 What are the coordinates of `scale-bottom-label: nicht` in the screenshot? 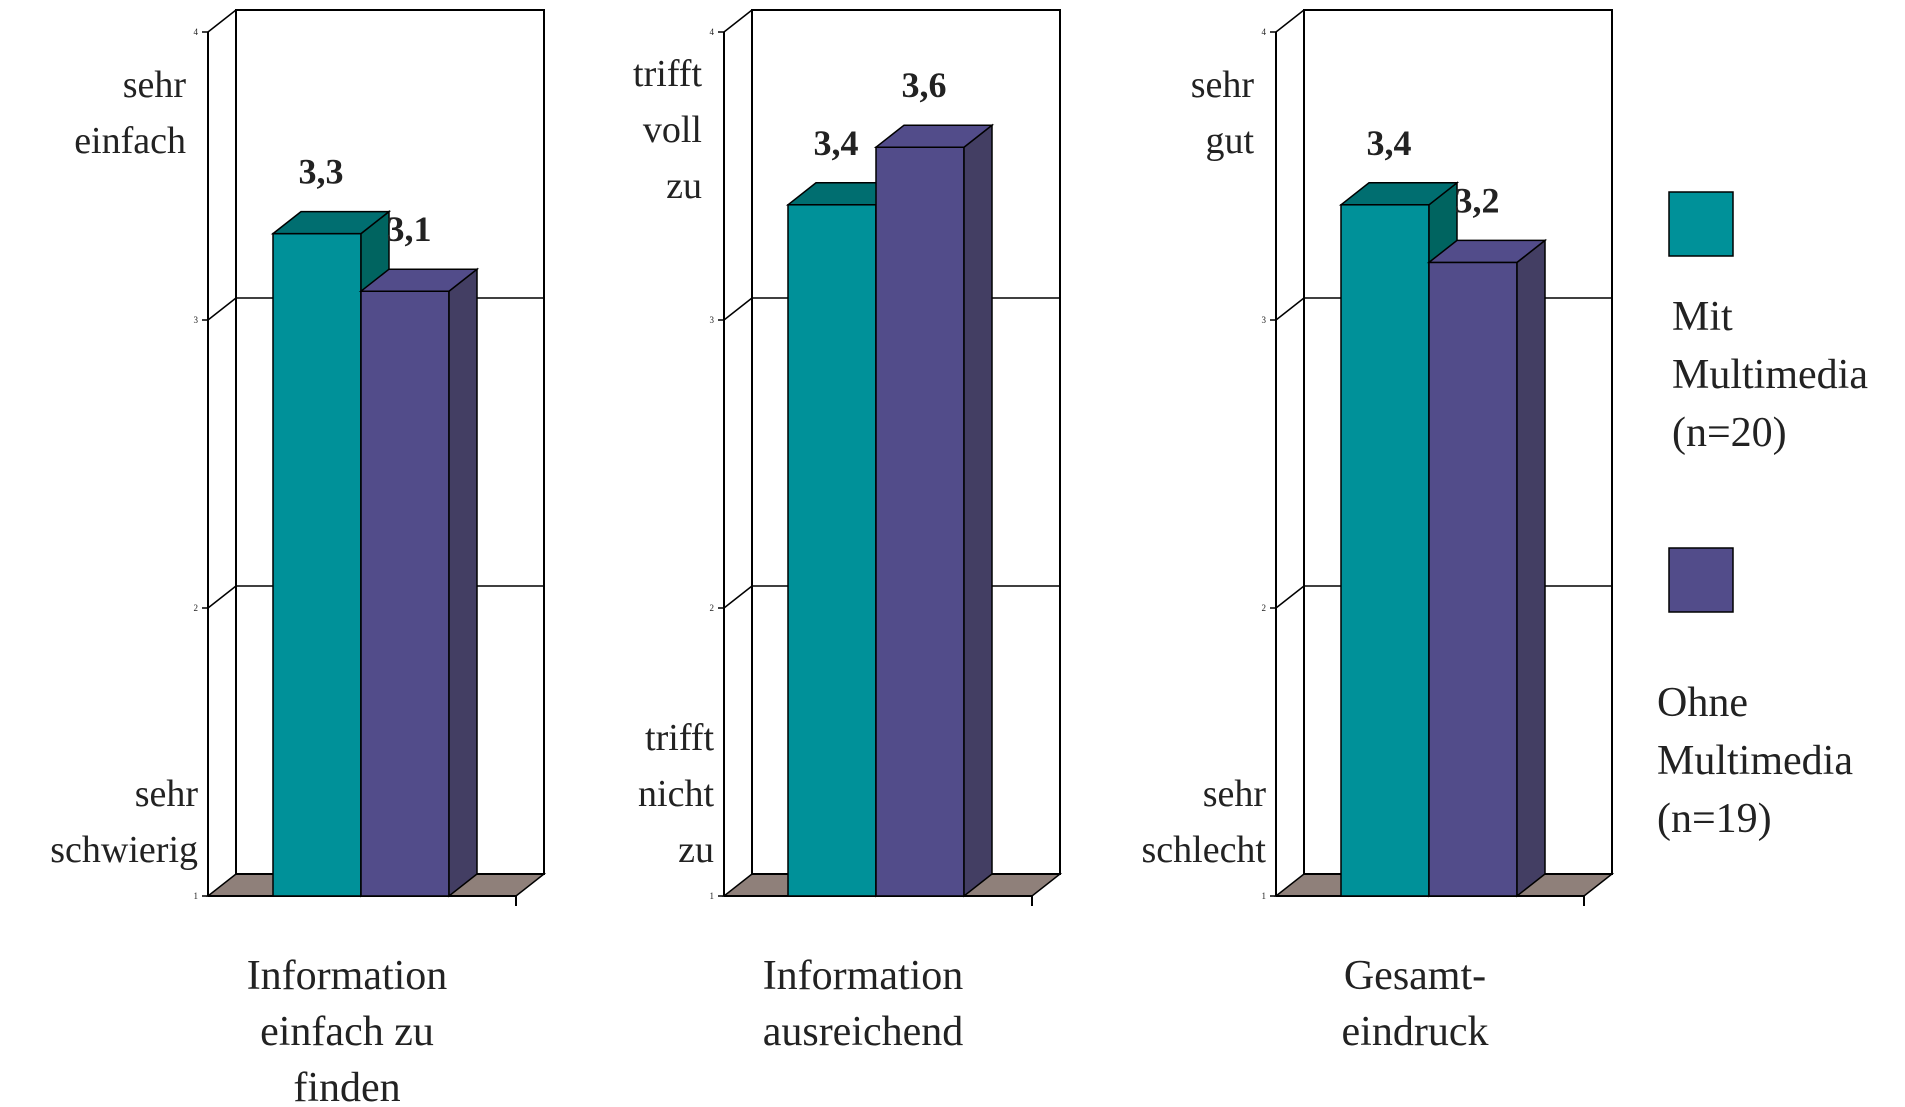 It's located at (676, 794).